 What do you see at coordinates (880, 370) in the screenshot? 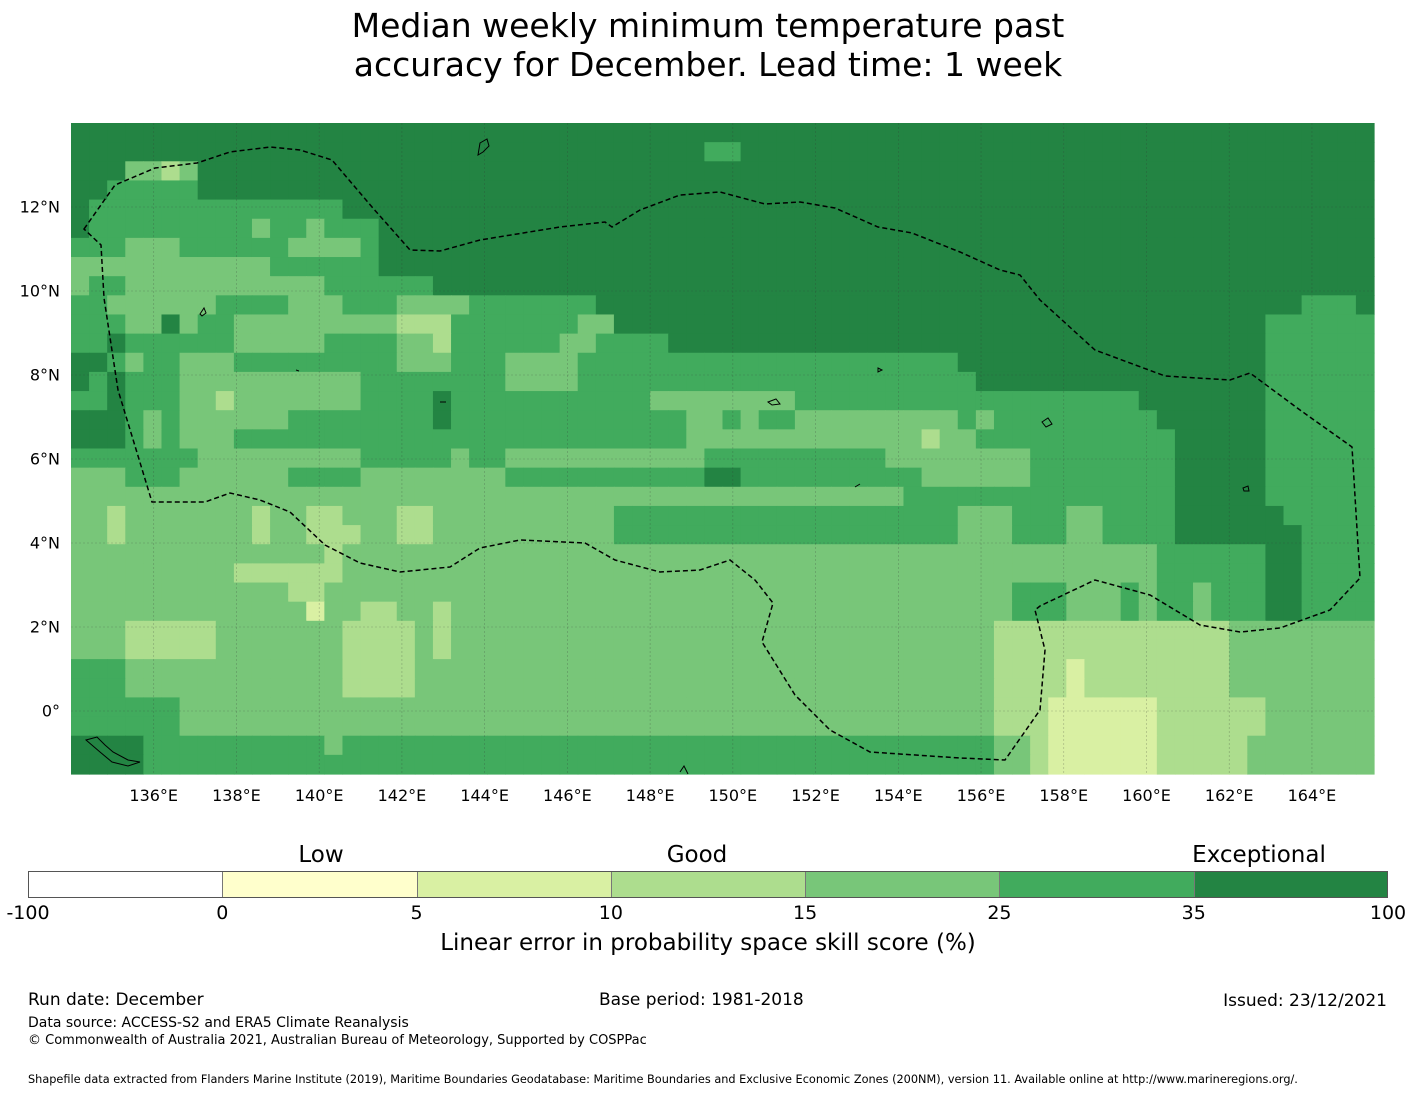
I see `island-mokil` at bounding box center [880, 370].